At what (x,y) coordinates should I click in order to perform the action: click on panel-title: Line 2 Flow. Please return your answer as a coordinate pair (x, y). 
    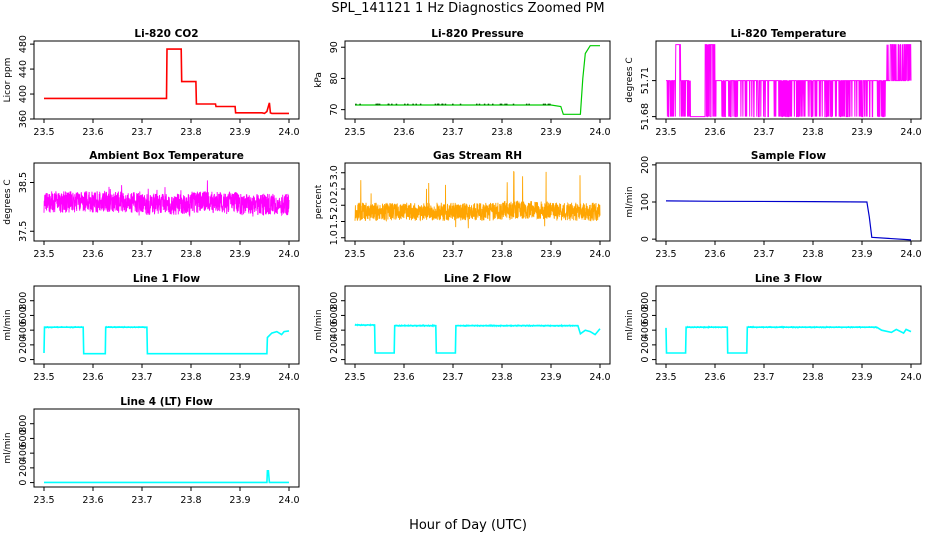
    Looking at the image, I should click on (477, 279).